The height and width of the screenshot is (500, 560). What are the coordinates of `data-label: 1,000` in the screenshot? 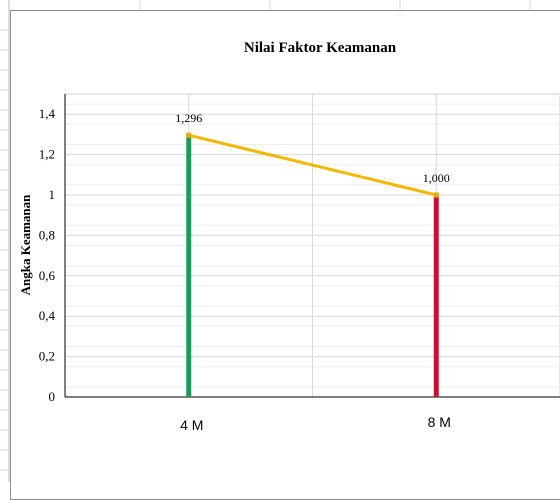 It's located at (436, 178).